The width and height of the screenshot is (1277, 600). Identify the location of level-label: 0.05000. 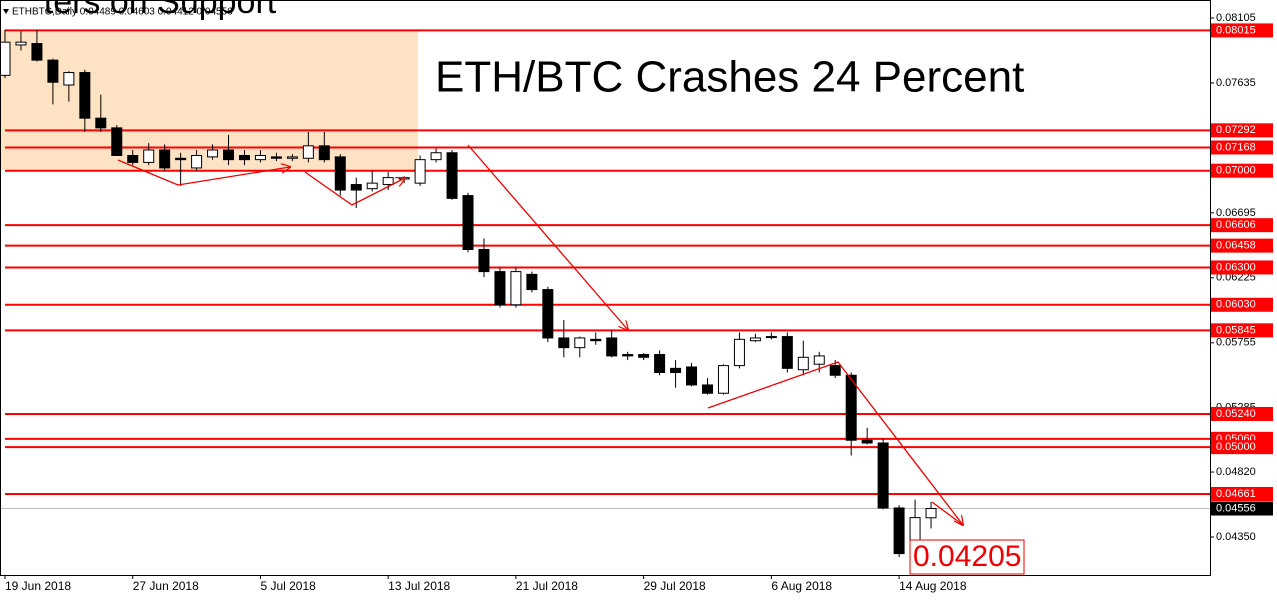
(1236, 447).